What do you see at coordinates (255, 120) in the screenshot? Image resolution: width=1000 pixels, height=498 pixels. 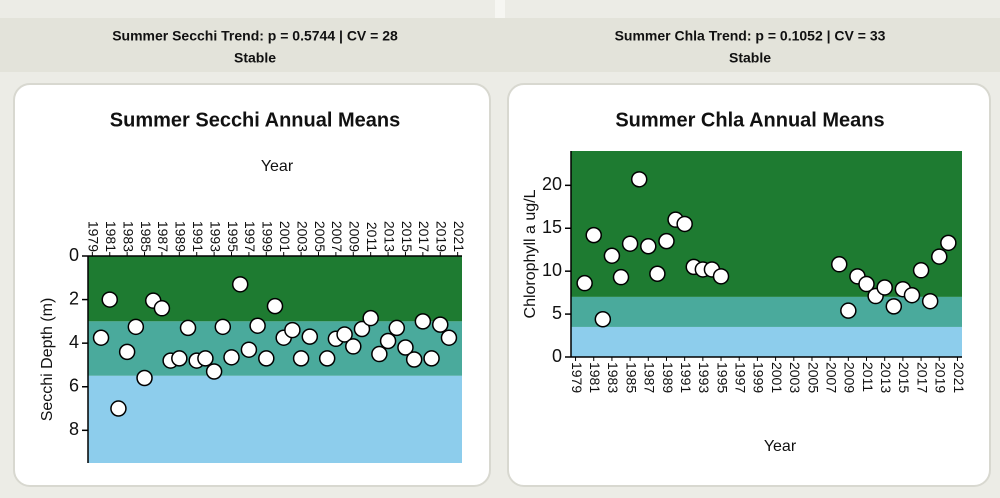 I see `chart-title: Summer Secchi Annual Means` at bounding box center [255, 120].